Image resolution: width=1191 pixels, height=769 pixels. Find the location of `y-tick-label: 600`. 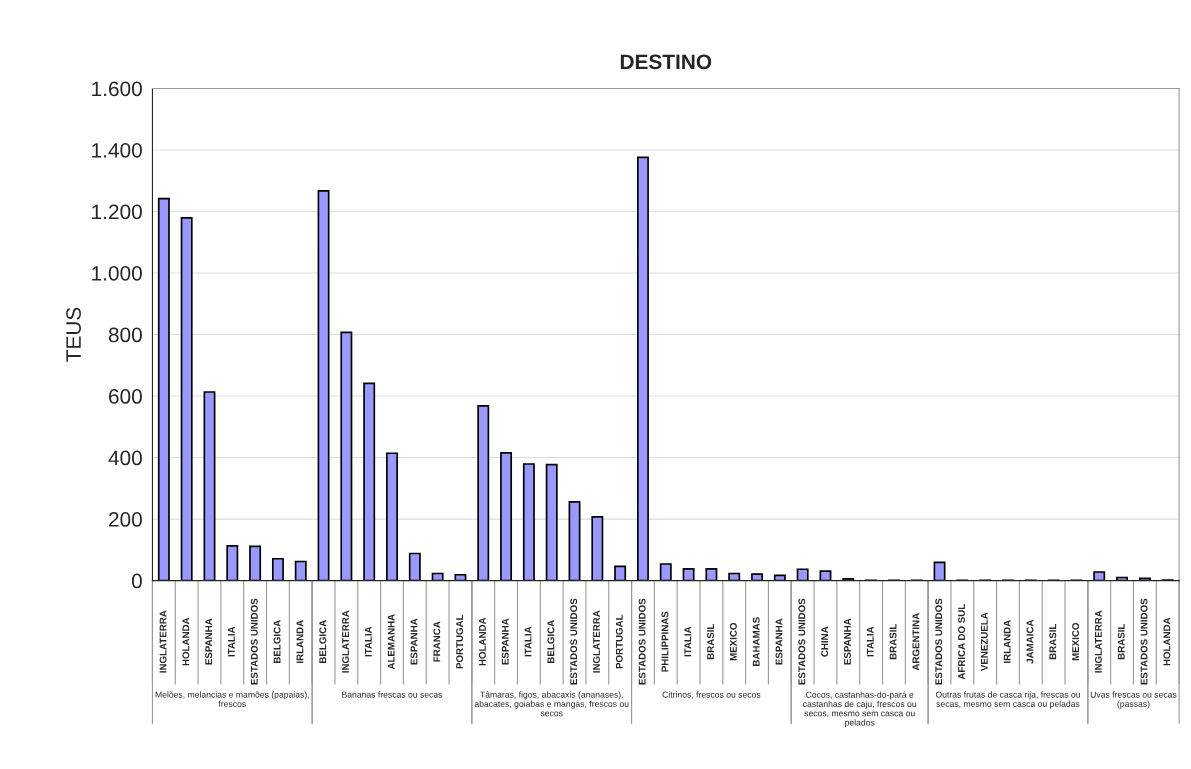

y-tick-label: 600 is located at coordinates (125, 396).